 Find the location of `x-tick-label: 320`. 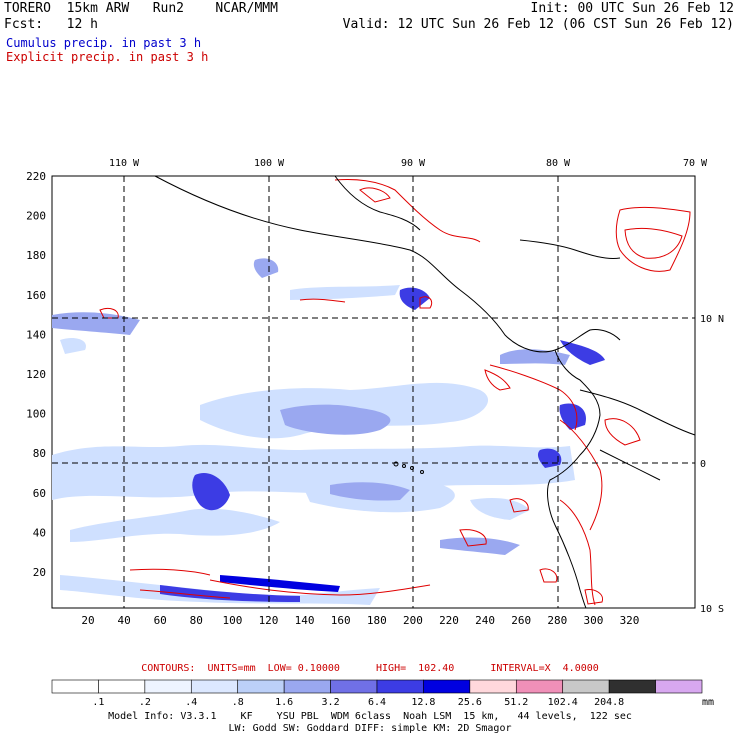

x-tick-label: 320 is located at coordinates (630, 620).